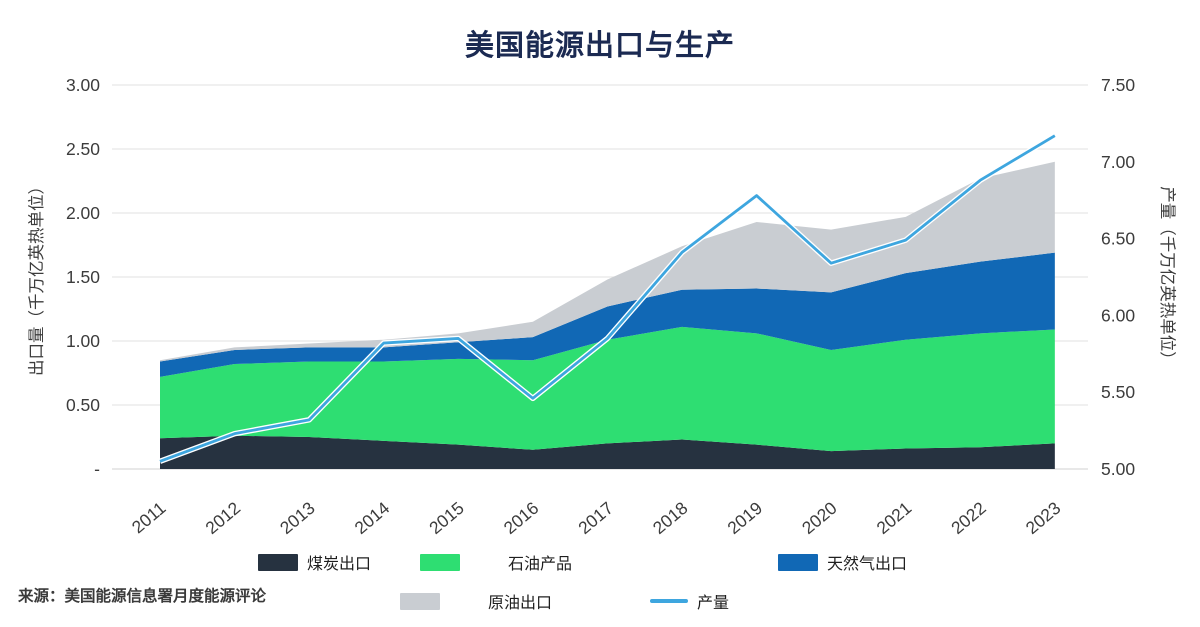 The width and height of the screenshot is (1200, 627). I want to click on x-tick-label: 2016, so click(521, 518).